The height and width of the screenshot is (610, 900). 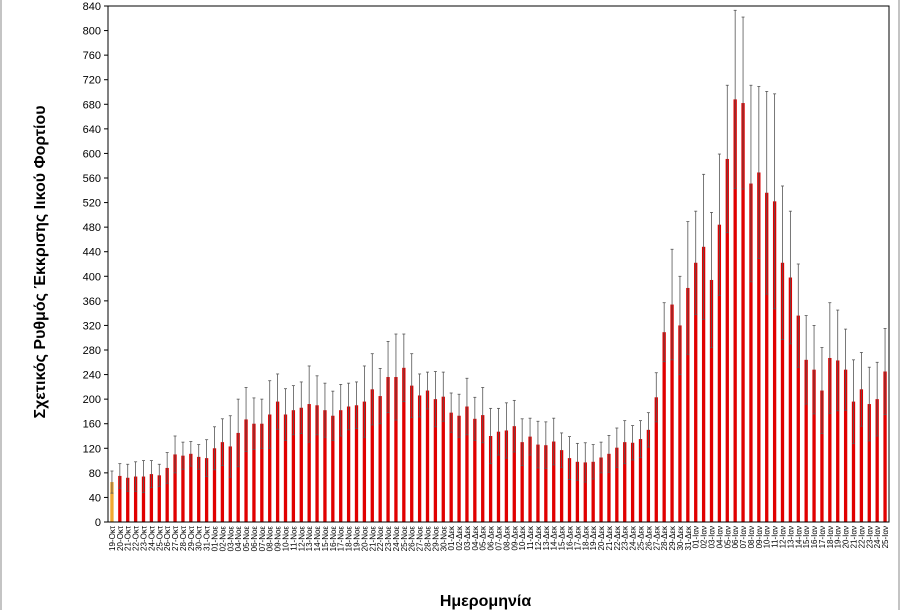 I want to click on x-tick-label: 03-Νοε, so click(x=230, y=539).